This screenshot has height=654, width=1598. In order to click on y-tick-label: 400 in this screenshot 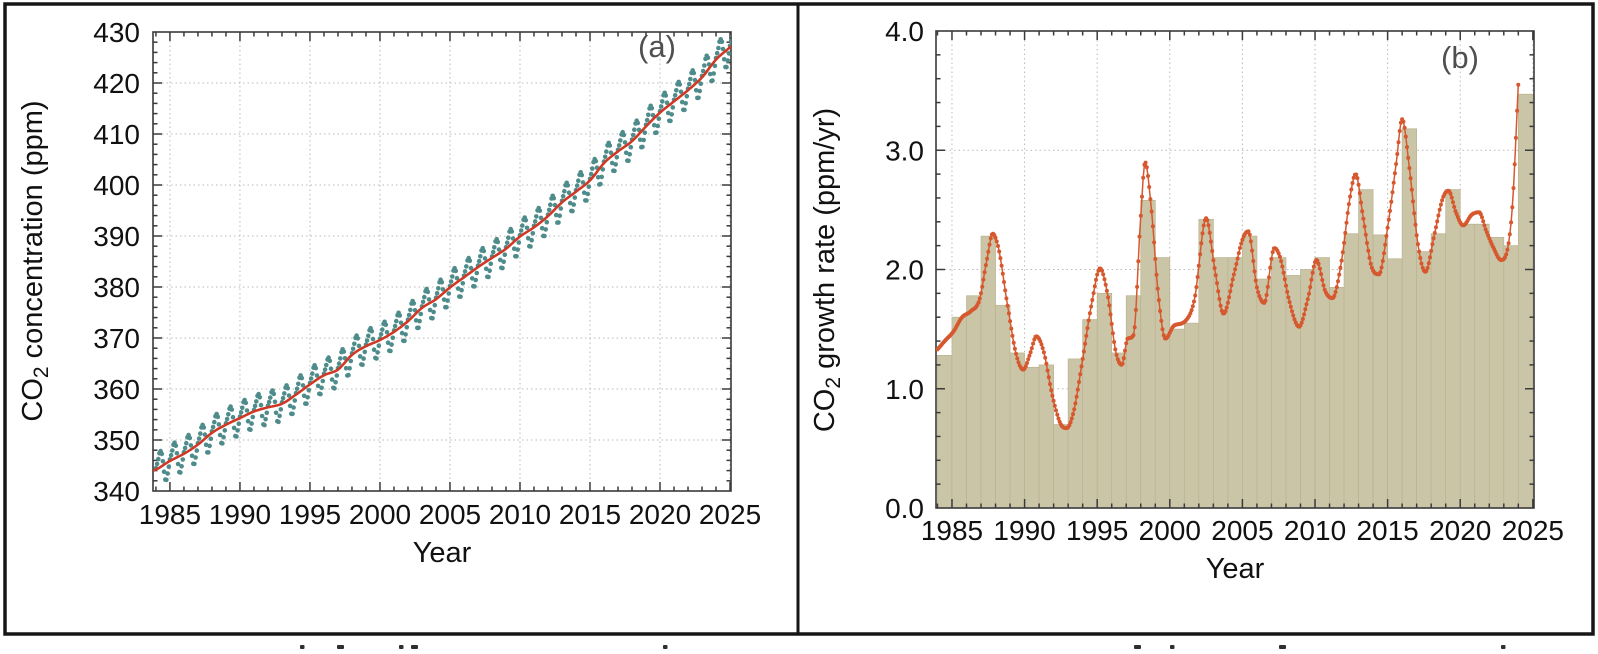, I will do `click(116, 185)`.